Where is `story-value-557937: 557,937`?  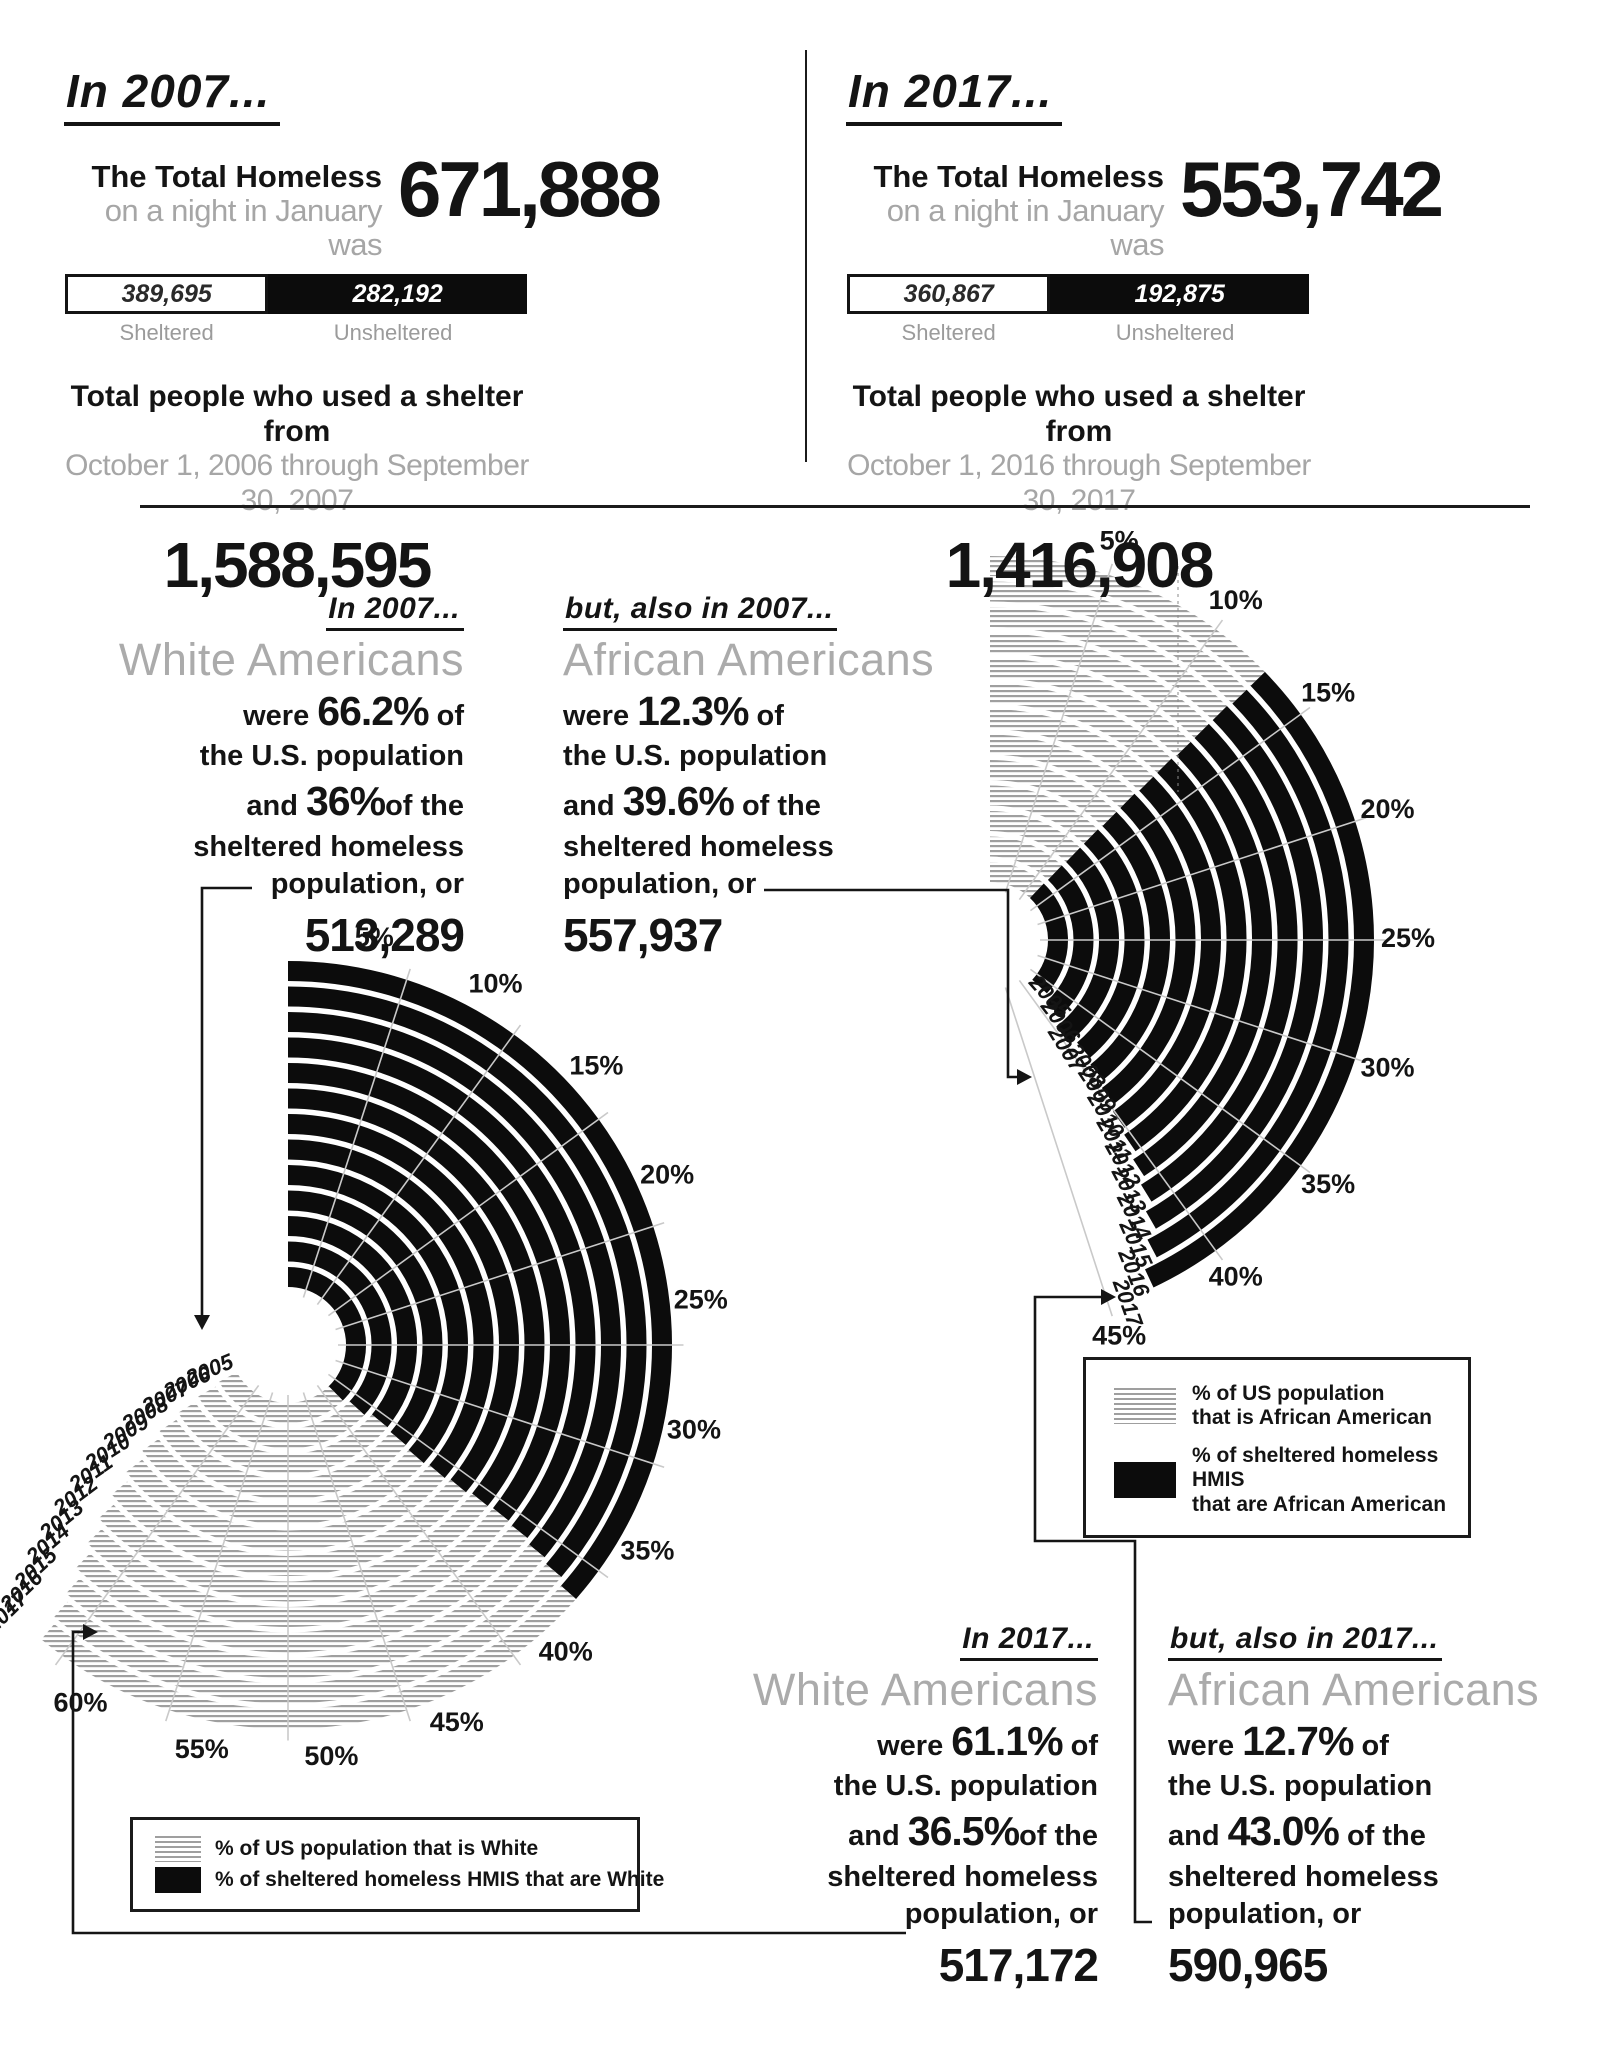 story-value-557937: 557,937 is located at coordinates (643, 935).